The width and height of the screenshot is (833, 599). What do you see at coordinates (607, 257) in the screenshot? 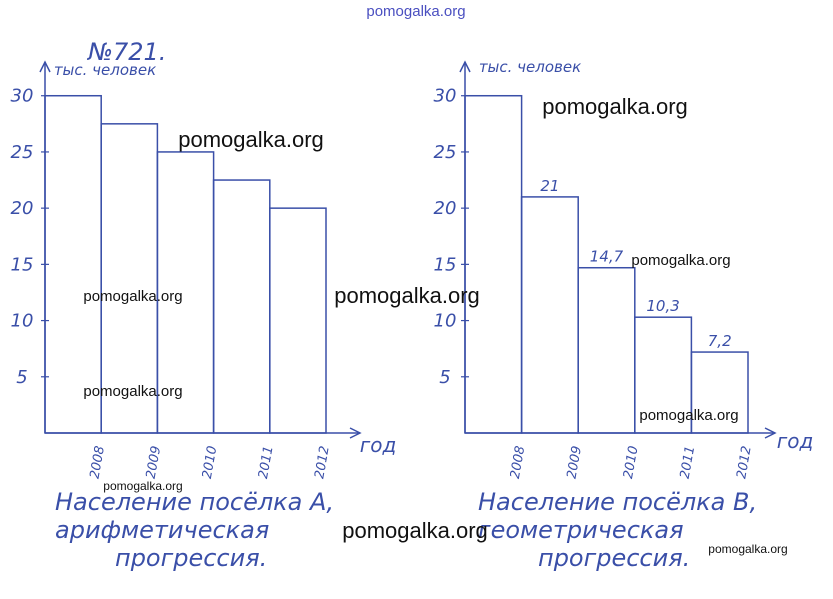
I see `value-label: 14,7` at bounding box center [607, 257].